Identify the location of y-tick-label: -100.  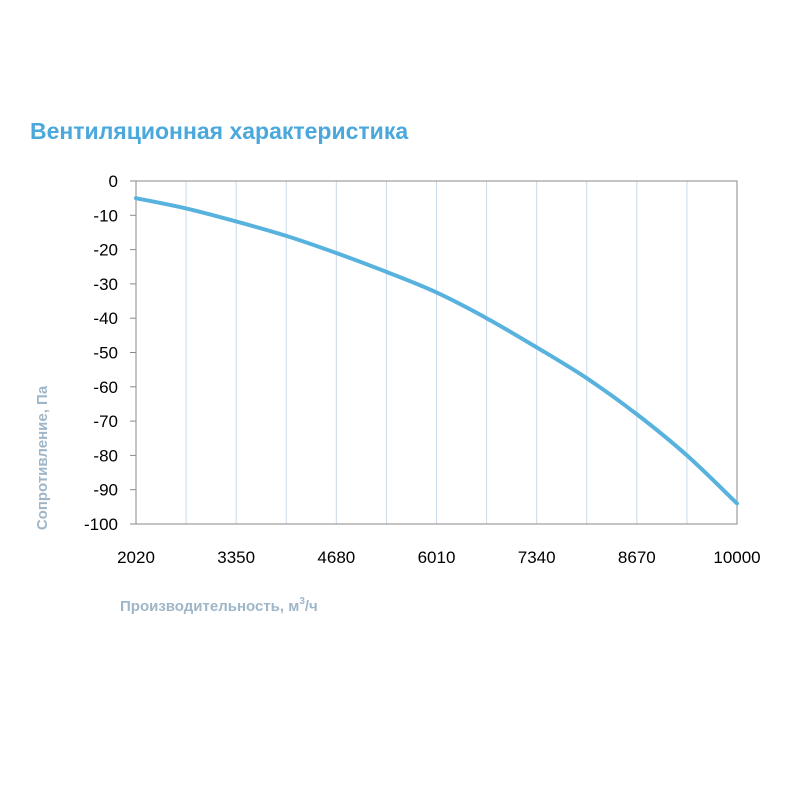
(101, 524).